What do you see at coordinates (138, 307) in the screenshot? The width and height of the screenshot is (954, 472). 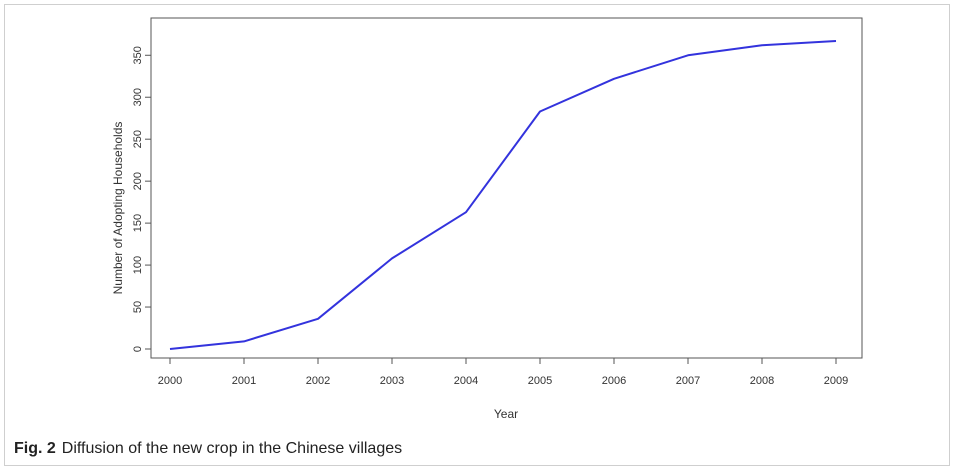 I see `y-tick-label: 50` at bounding box center [138, 307].